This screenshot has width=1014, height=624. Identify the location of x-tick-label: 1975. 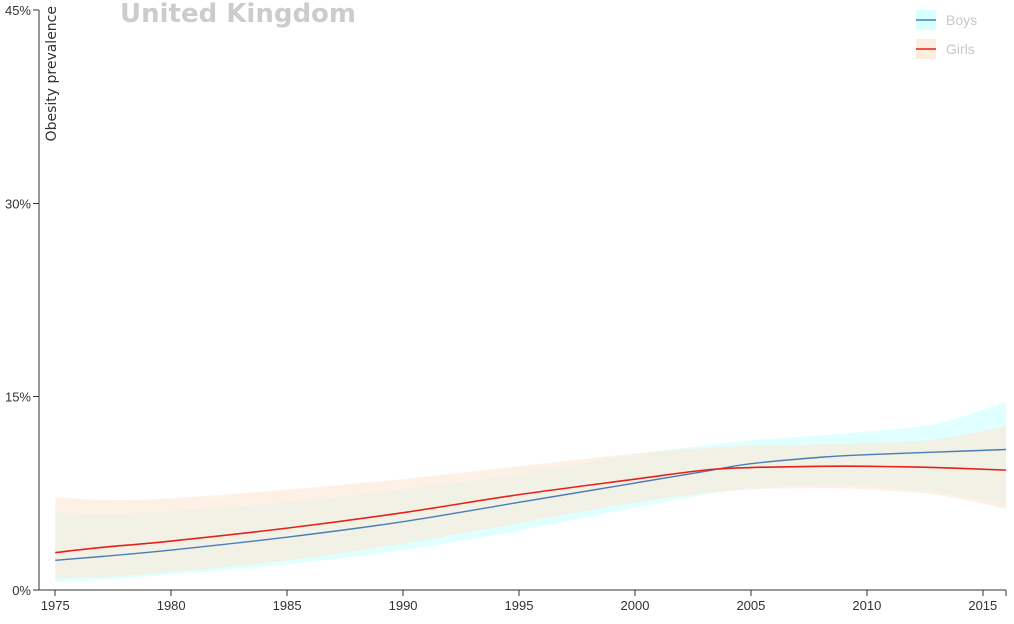
(55, 605).